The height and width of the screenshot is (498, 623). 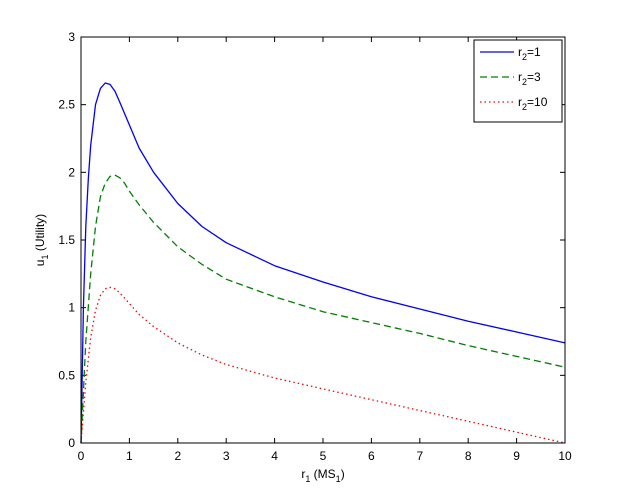 I want to click on y-tick-label: 3, so click(x=71, y=37).